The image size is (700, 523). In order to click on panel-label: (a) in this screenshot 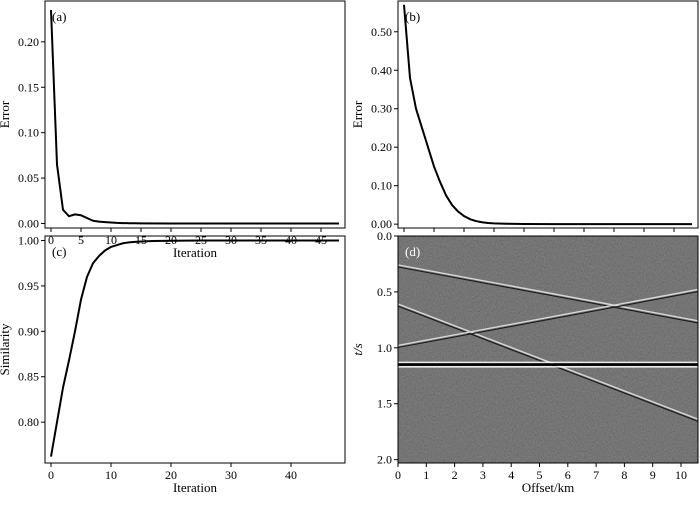, I will do `click(59, 16)`.